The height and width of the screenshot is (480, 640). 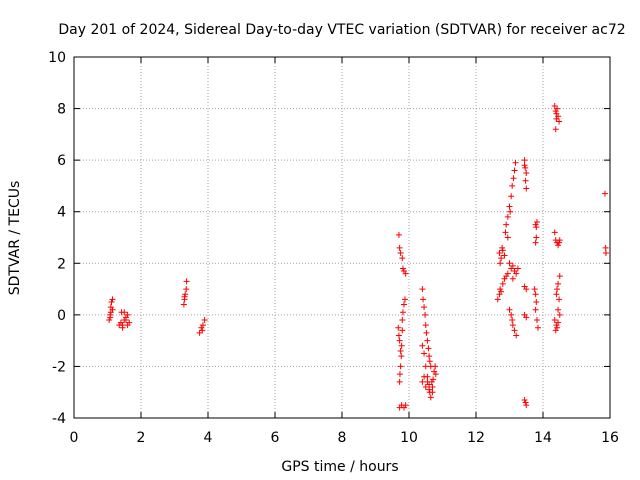 What do you see at coordinates (275, 438) in the screenshot?
I see `x-tick-label: 6` at bounding box center [275, 438].